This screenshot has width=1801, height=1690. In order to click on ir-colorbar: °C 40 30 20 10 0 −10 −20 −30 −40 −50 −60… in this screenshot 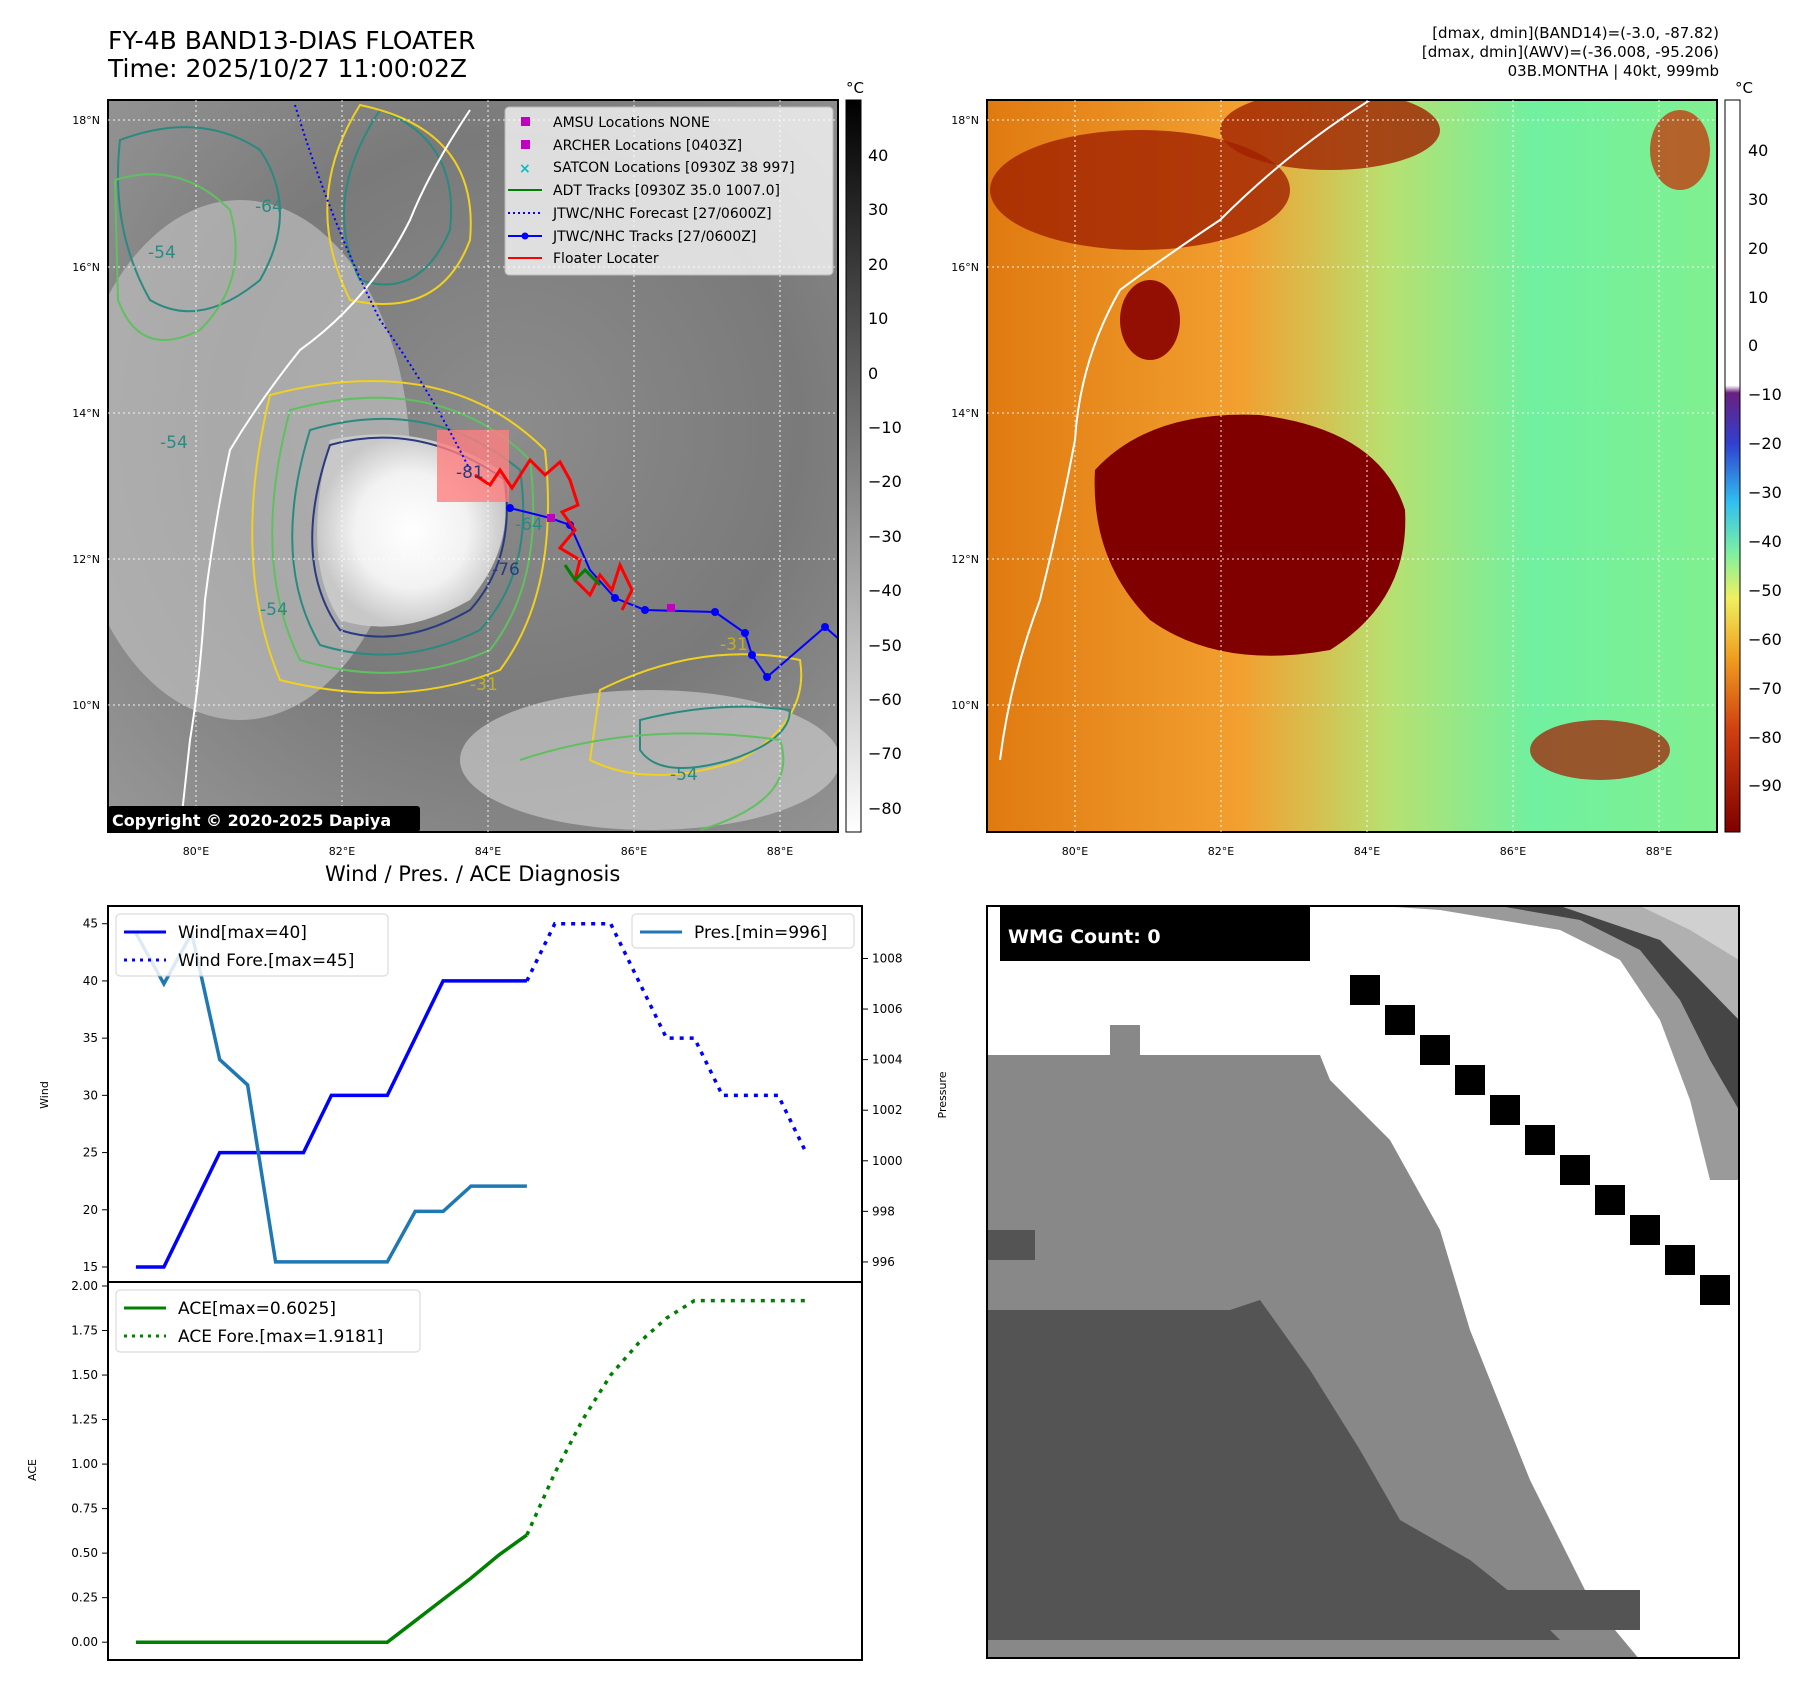, I will do `click(873, 456)`.